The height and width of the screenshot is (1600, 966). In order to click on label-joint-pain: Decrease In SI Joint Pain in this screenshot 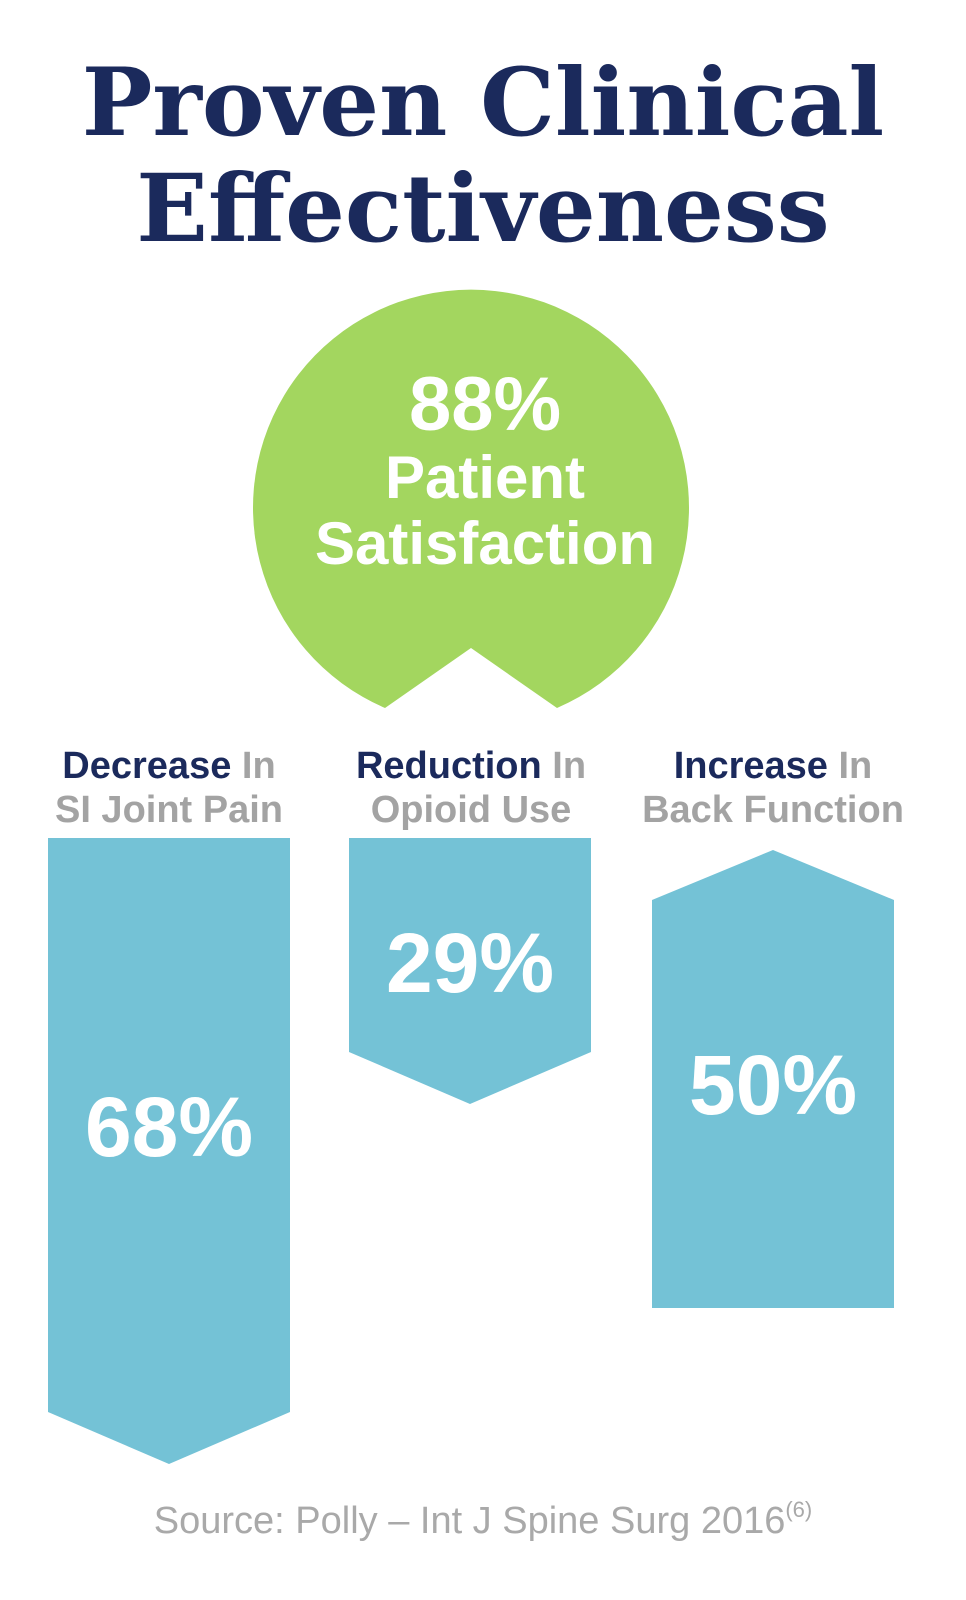, I will do `click(169, 788)`.